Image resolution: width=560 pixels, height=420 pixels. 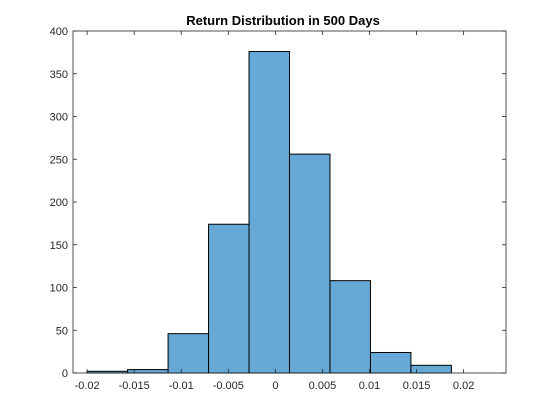 I want to click on y-tick-label: 250, so click(x=59, y=160).